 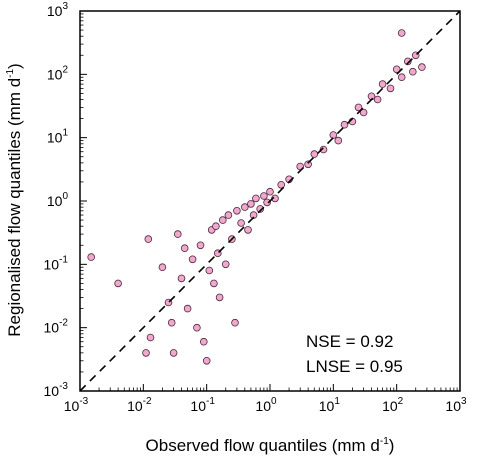 I want to click on annotation-nse: NSE = 0.92, so click(x=349, y=341).